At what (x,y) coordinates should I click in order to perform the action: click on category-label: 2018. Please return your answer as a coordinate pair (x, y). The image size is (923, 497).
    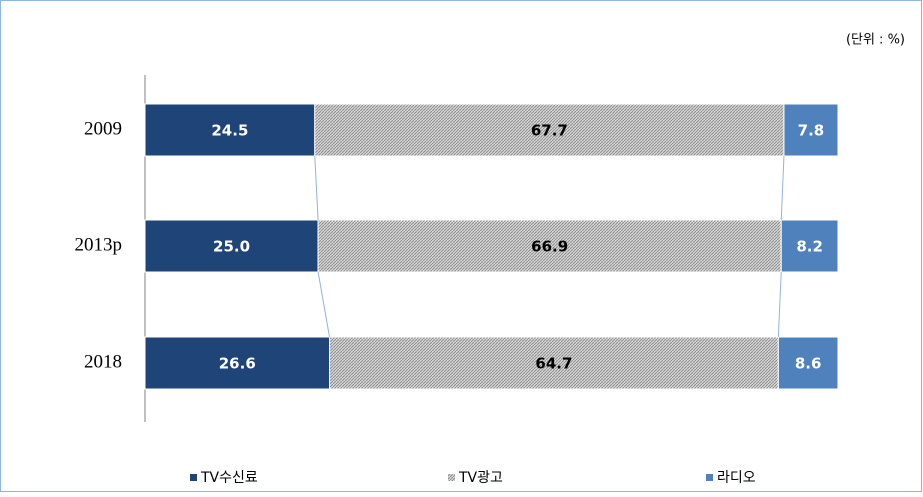
    Looking at the image, I should click on (103, 361).